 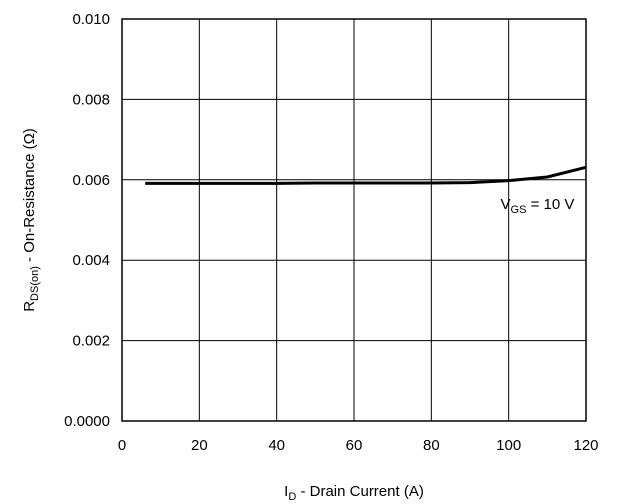 What do you see at coordinates (199, 445) in the screenshot?
I see `x-tick-label: 20` at bounding box center [199, 445].